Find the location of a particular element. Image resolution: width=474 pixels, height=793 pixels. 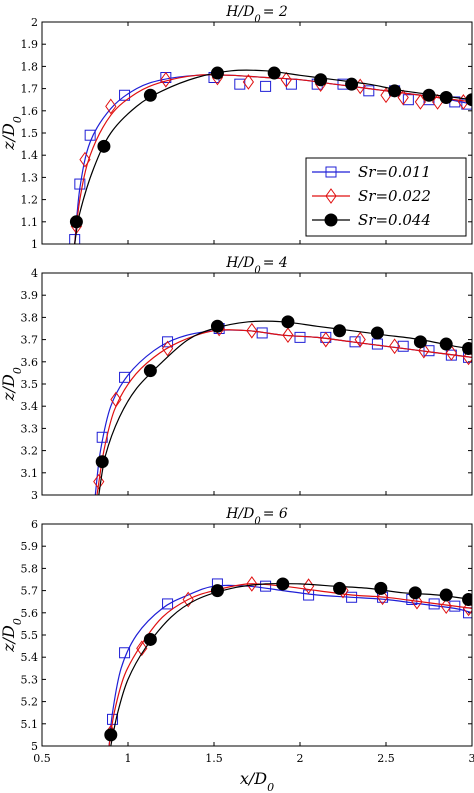

y-tick-label: 1.5 is located at coordinates (30, 133).